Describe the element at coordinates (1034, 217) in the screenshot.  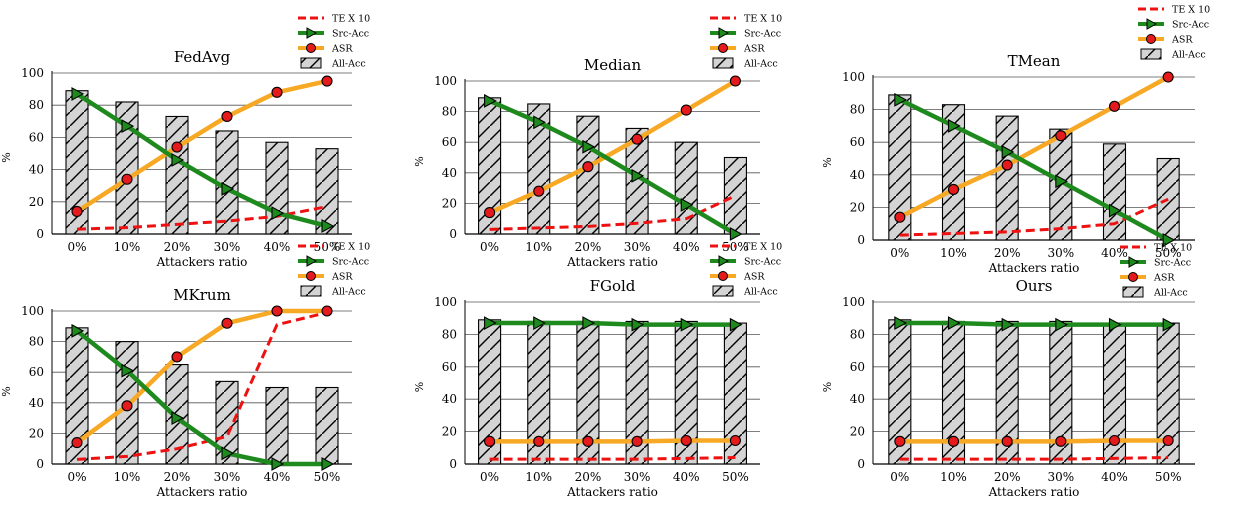
I see `te-series-line` at that location.